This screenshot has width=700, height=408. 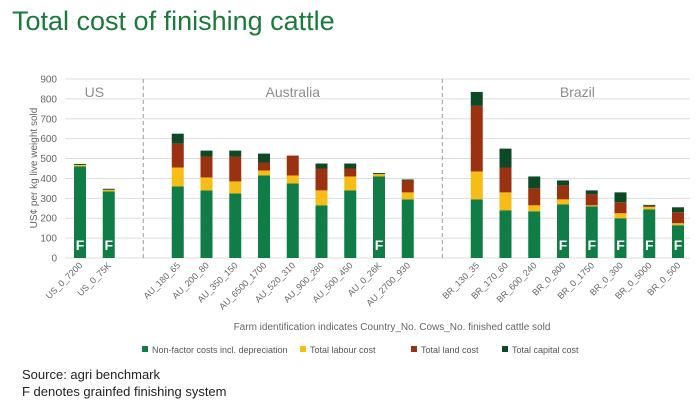 What do you see at coordinates (173, 21) in the screenshot?
I see `chart-title: Total cost of finishing cattle` at bounding box center [173, 21].